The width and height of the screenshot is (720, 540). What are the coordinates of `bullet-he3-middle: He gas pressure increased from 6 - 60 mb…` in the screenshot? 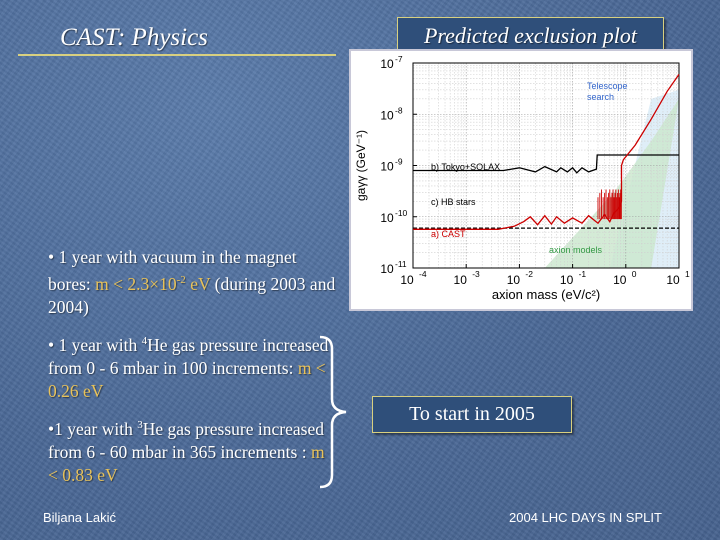 It's located at (186, 440).